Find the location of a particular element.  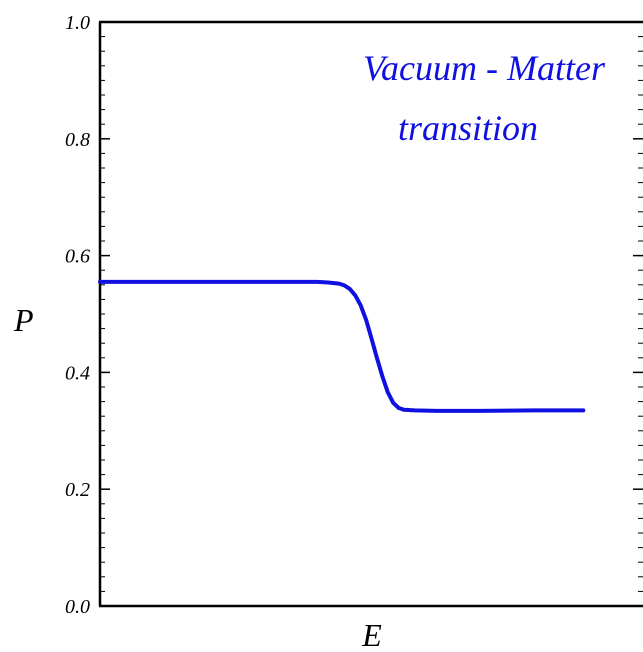

y-tick-label: 0.2 is located at coordinates (77, 490).